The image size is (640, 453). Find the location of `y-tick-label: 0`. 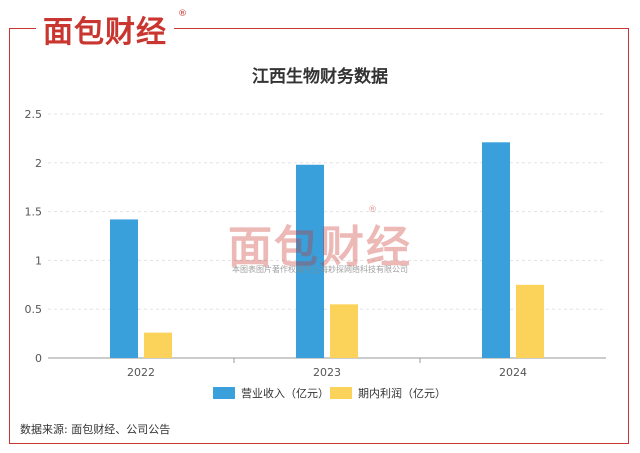

y-tick-label: 0 is located at coordinates (38, 358).